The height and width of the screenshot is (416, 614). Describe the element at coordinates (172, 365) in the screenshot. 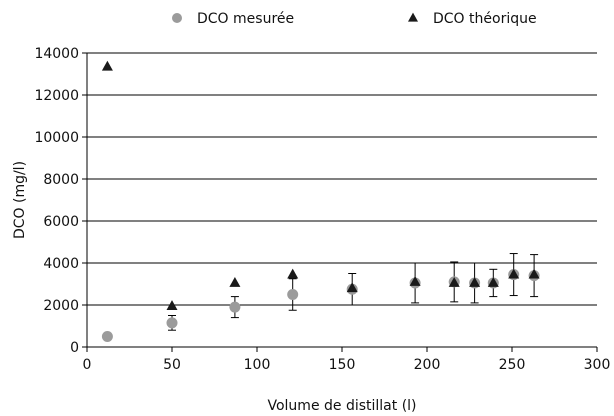

I see `x-tick-label: 50` at that location.